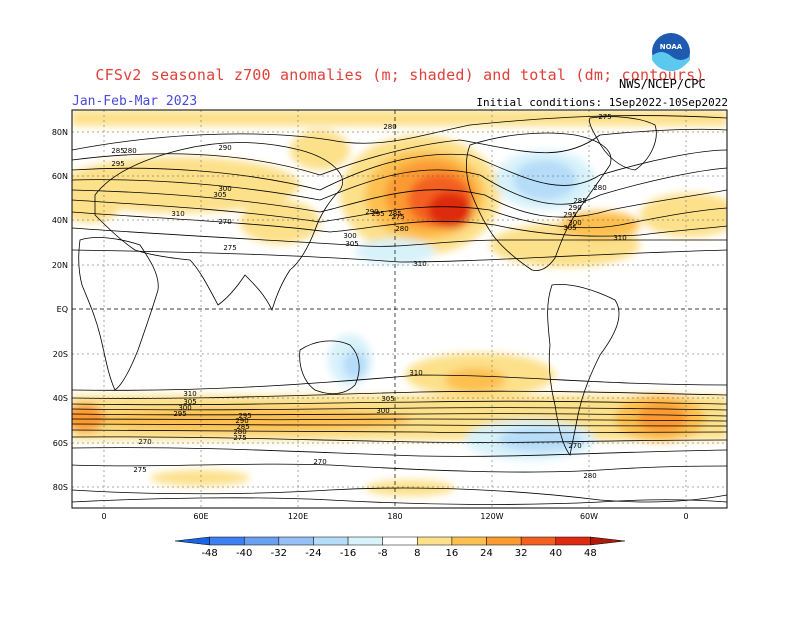  What do you see at coordinates (60, 176) in the screenshot?
I see `lat-label: 60N` at bounding box center [60, 176].